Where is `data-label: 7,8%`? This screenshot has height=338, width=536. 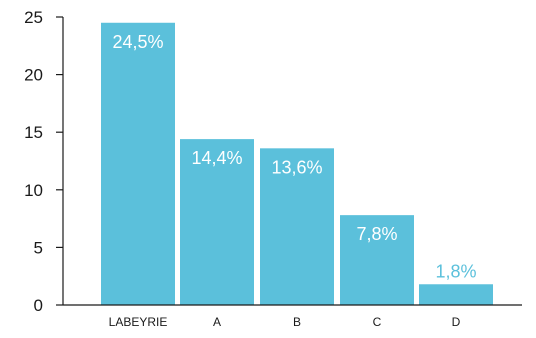
data-label: 7,8% is located at coordinates (376, 234).